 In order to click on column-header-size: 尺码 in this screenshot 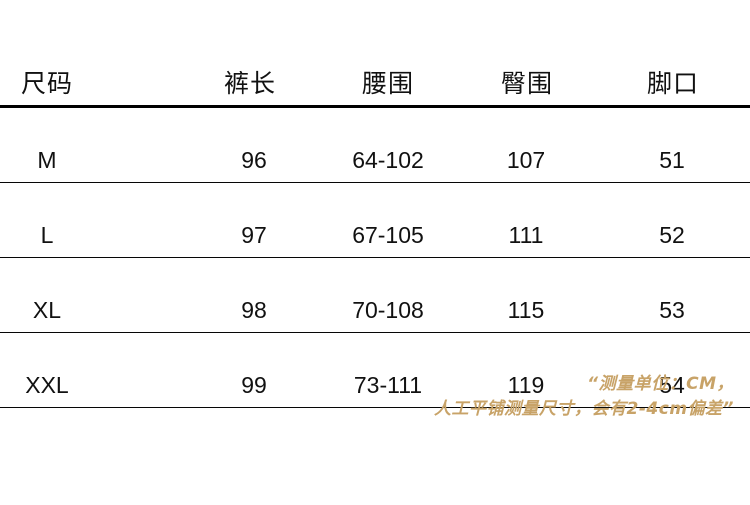, I will do `click(46, 84)`.